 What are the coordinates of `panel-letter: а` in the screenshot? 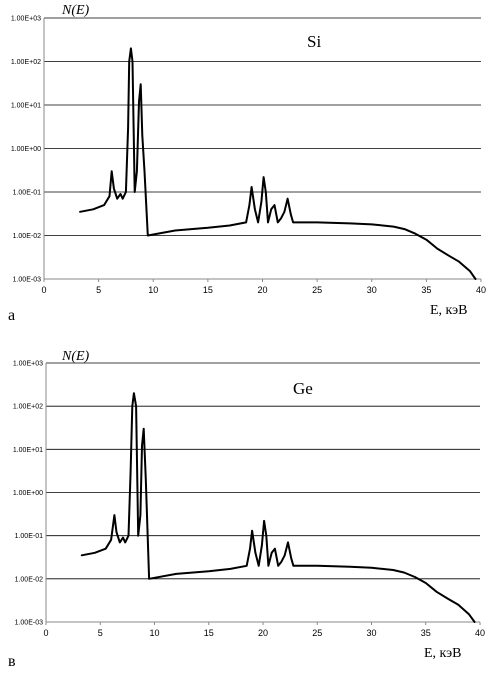 It's located at (11, 315).